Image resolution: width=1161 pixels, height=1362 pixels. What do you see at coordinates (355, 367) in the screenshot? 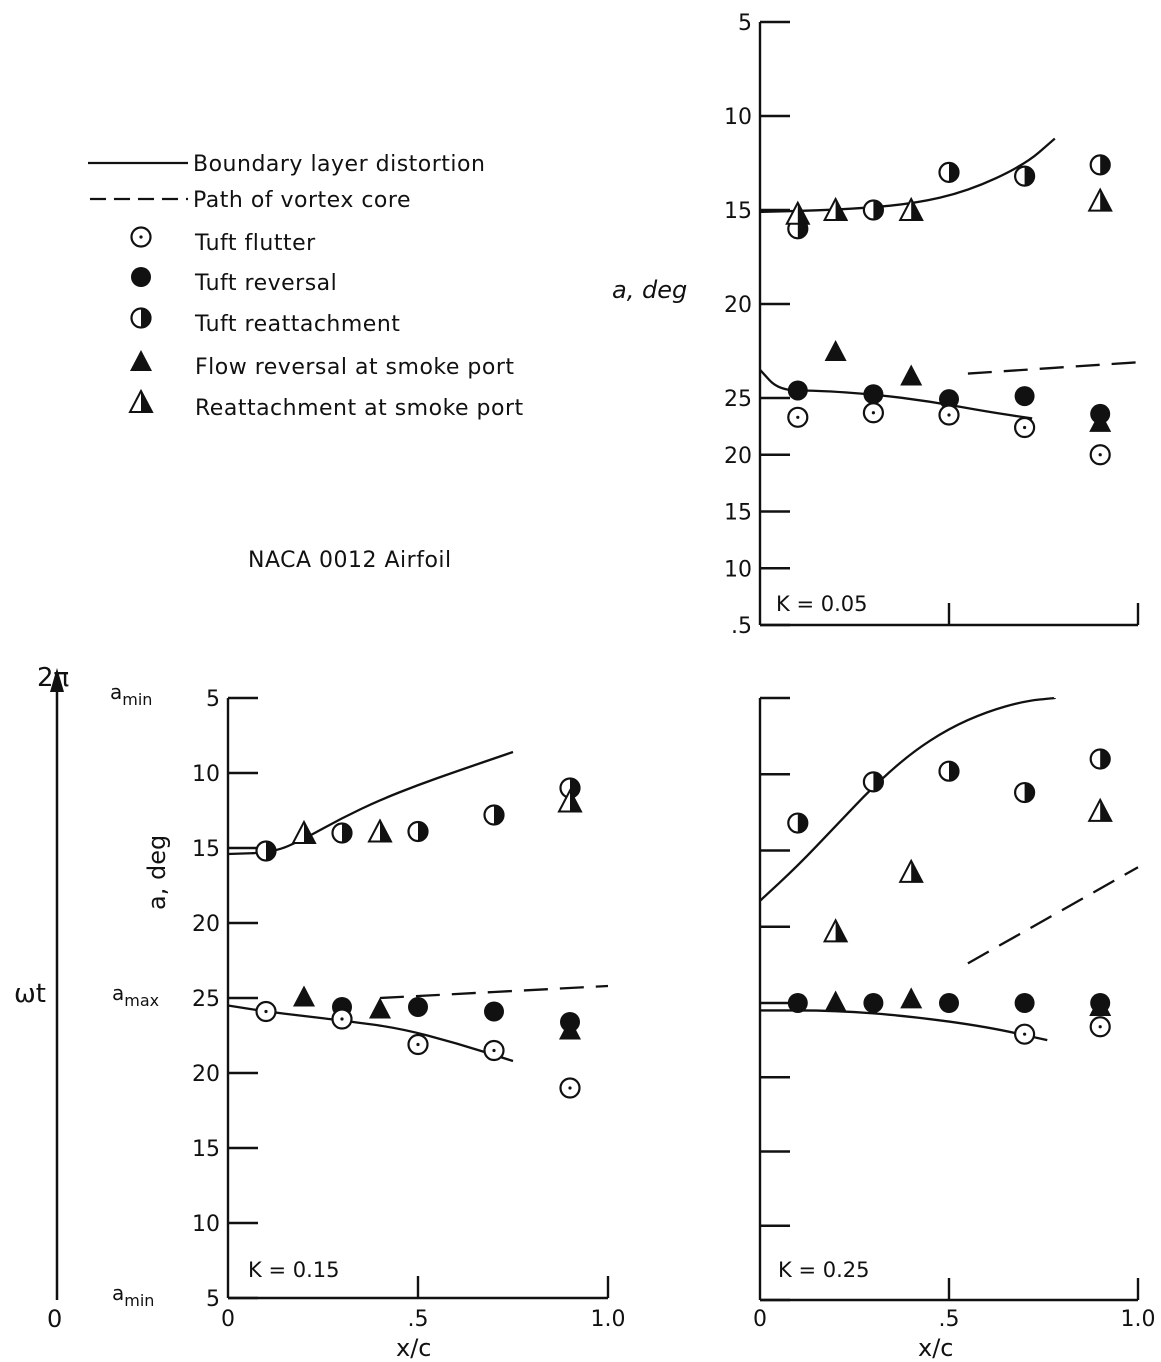
I see `legend-label: Flow reversal at smoke port` at bounding box center [355, 367].